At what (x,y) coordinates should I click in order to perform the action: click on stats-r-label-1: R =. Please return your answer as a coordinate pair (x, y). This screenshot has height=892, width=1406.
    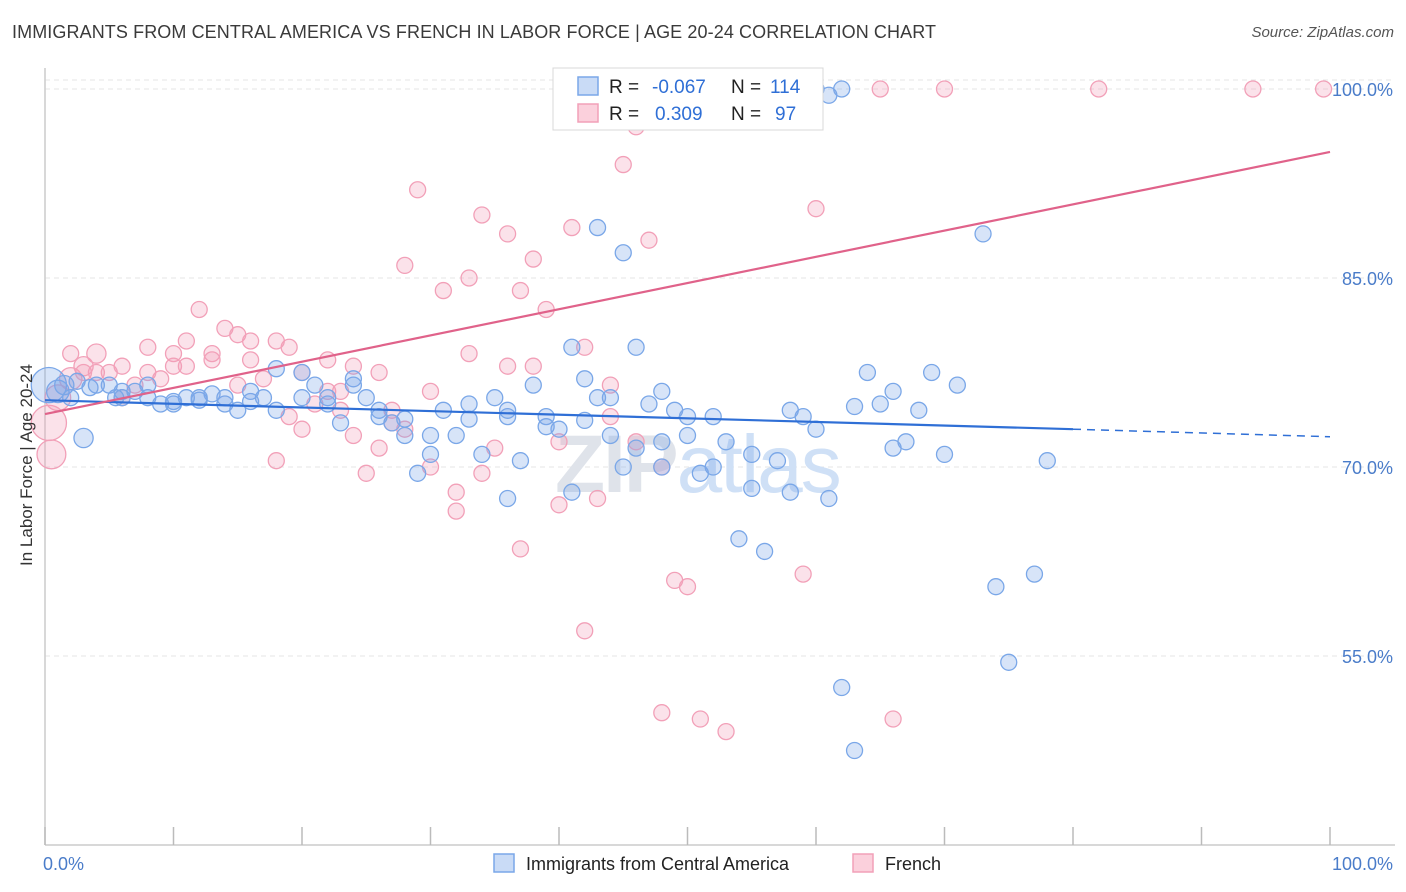
    Looking at the image, I should click on (624, 87).